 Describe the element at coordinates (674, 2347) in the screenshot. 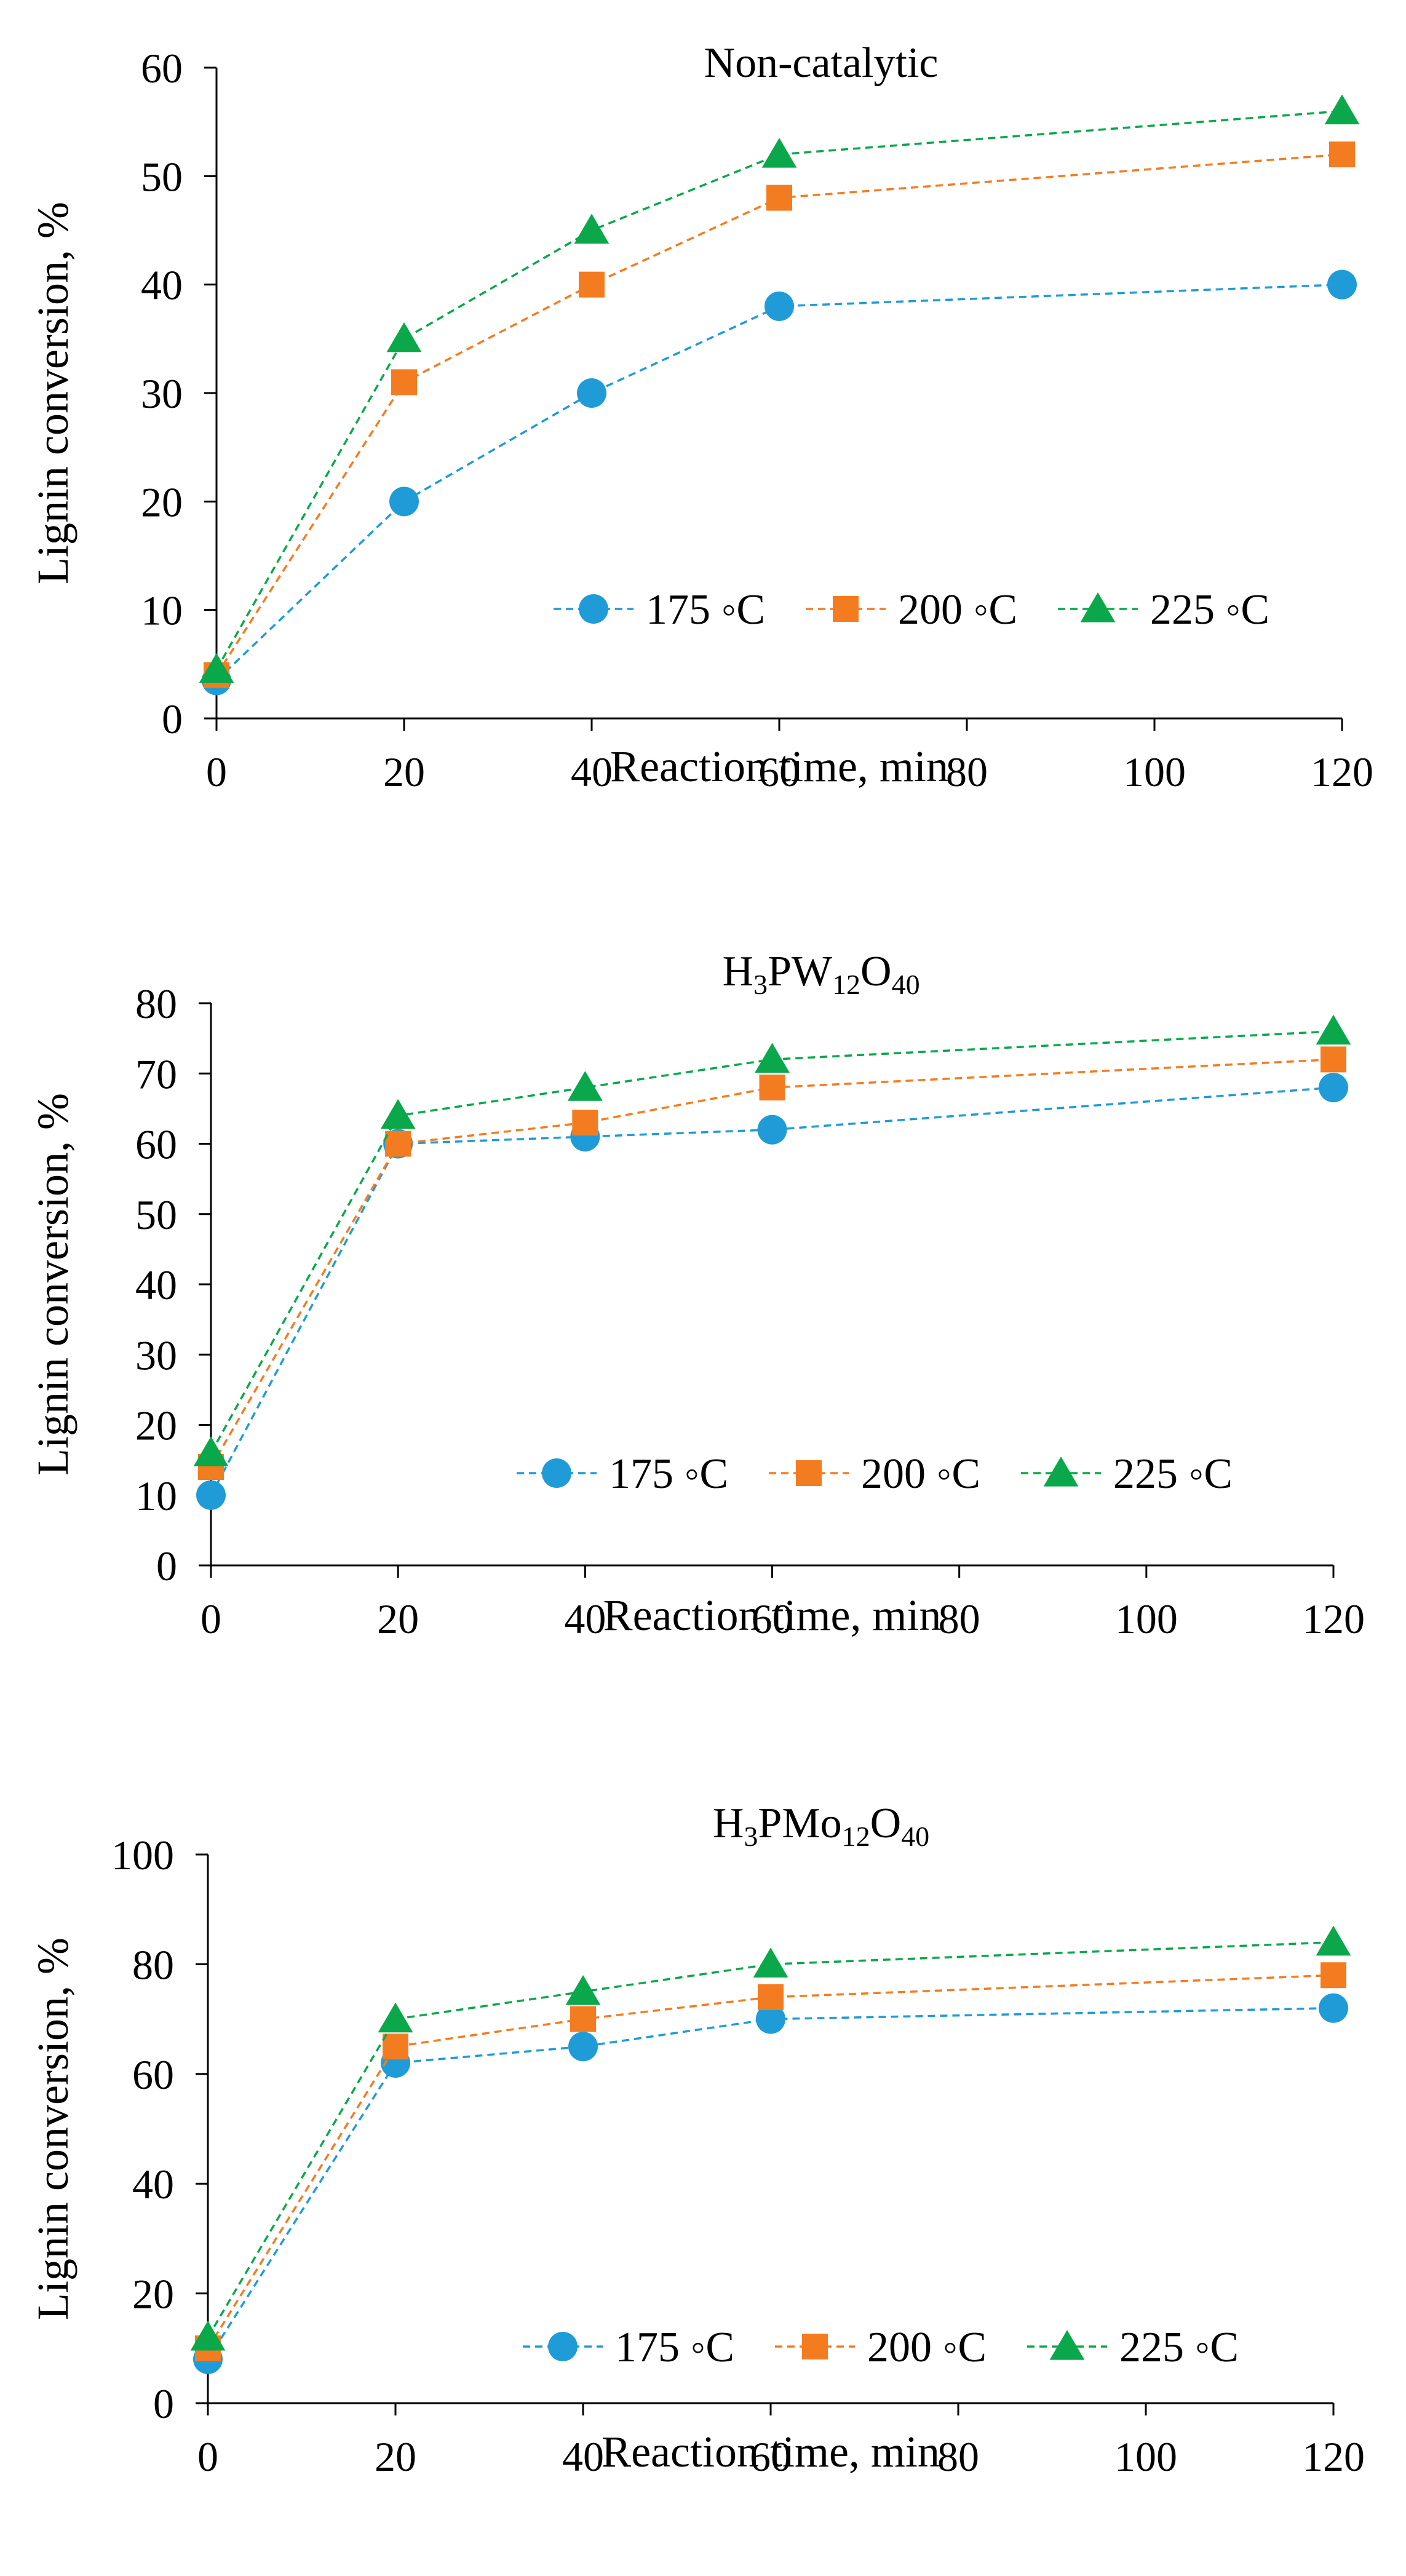

I see `legend-label: 175 ◦C` at that location.